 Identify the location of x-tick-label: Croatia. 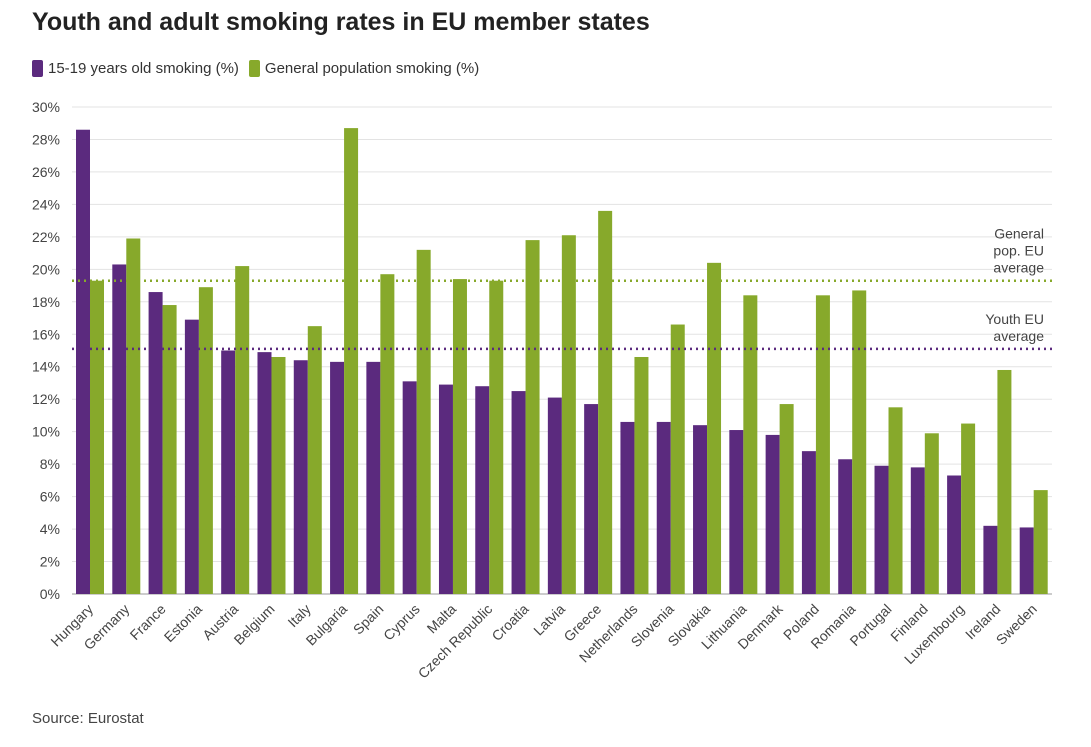
(509, 622).